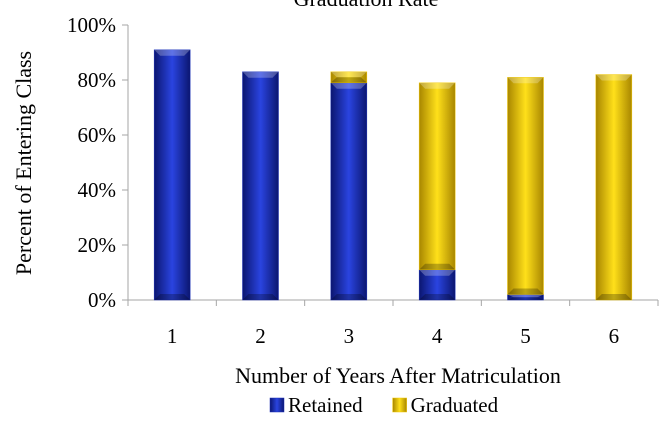  What do you see at coordinates (384, 405) in the screenshot?
I see `legend: Retained Graduated` at bounding box center [384, 405].